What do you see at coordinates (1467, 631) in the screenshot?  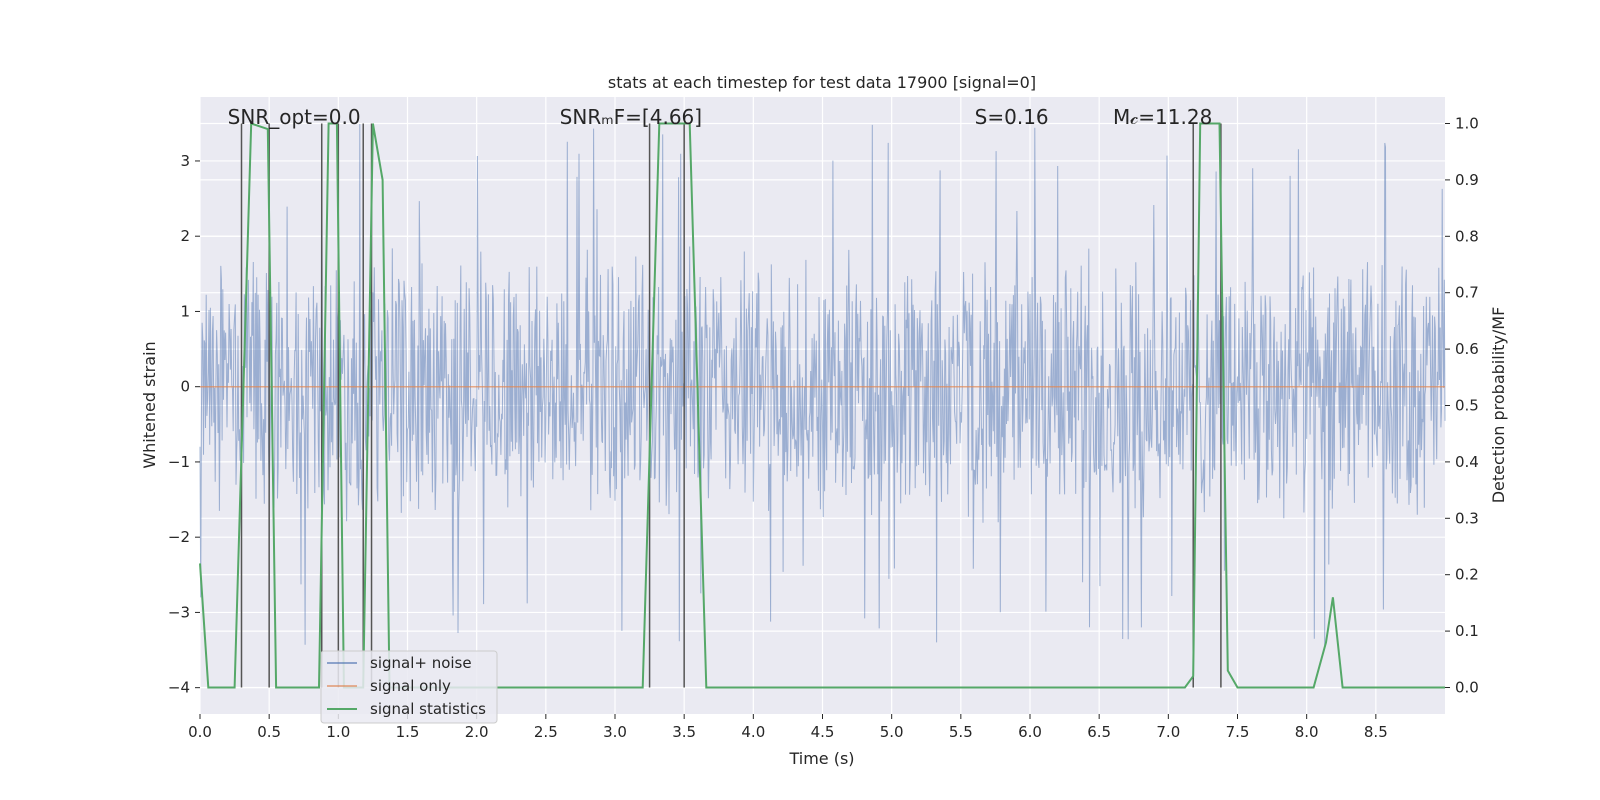 I see `y2-tick-label: 0.1` at bounding box center [1467, 631].